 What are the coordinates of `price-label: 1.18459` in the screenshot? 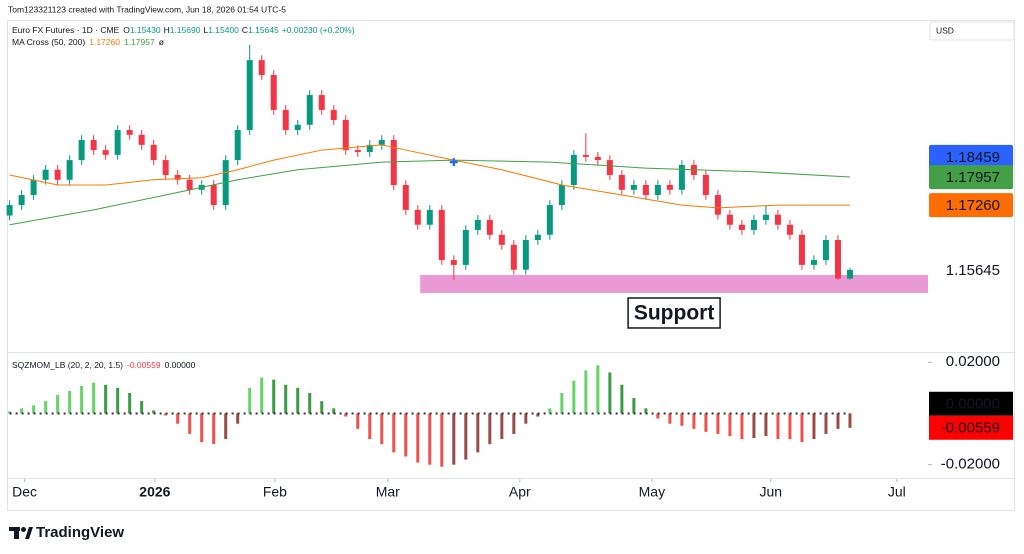 It's located at (973, 157).